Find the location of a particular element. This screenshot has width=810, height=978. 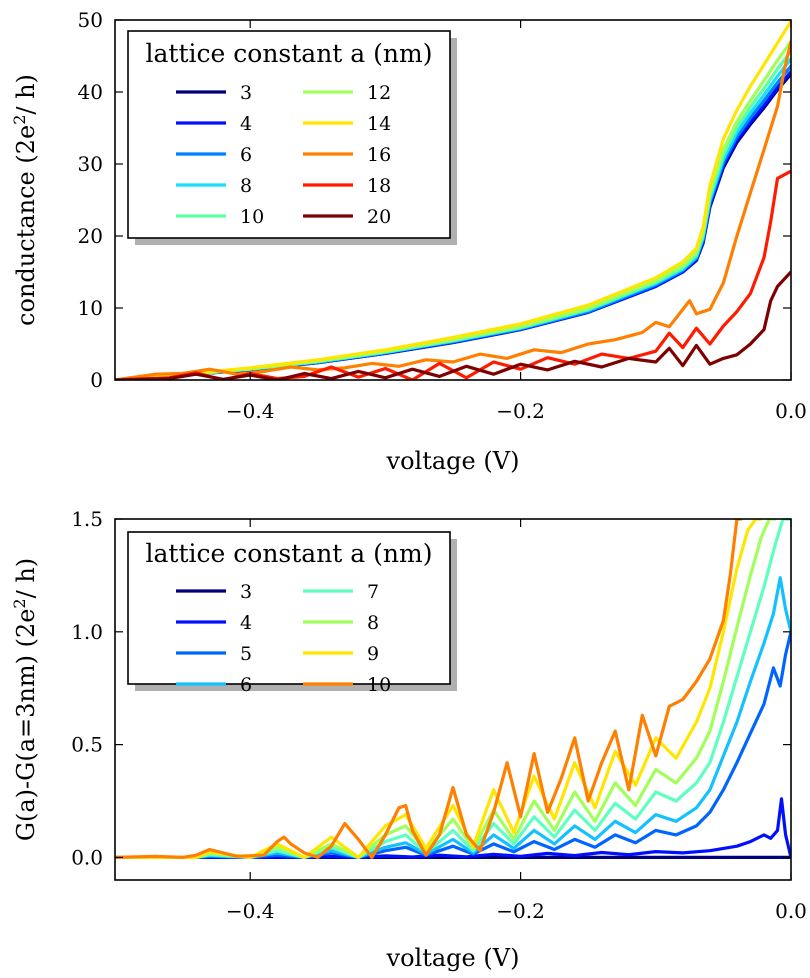

bottom-legend-label-8: 8 is located at coordinates (373, 623).